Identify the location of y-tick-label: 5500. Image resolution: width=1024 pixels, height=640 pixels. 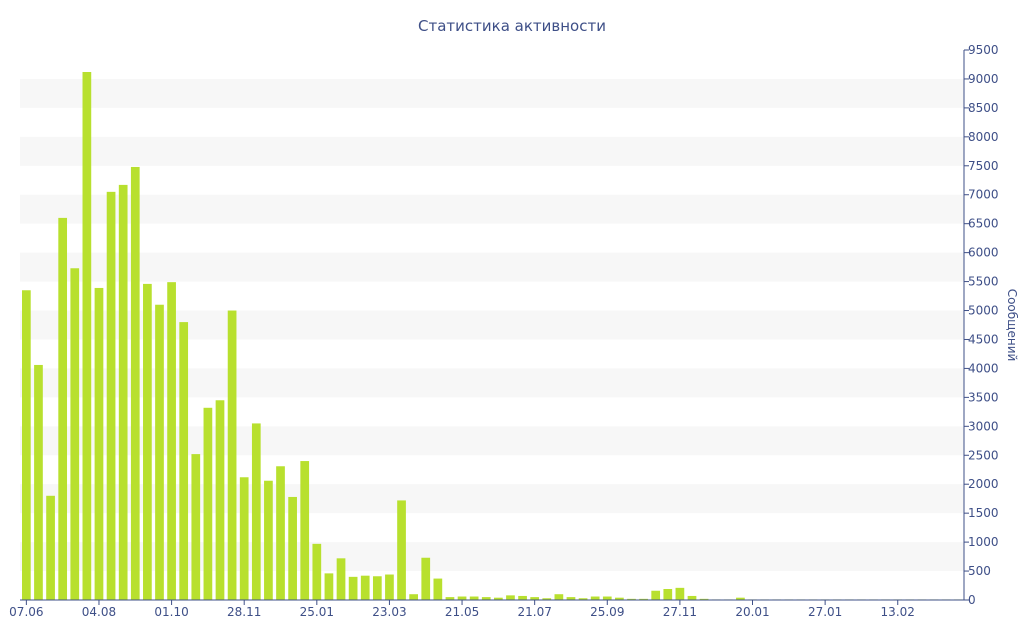
(983, 282).